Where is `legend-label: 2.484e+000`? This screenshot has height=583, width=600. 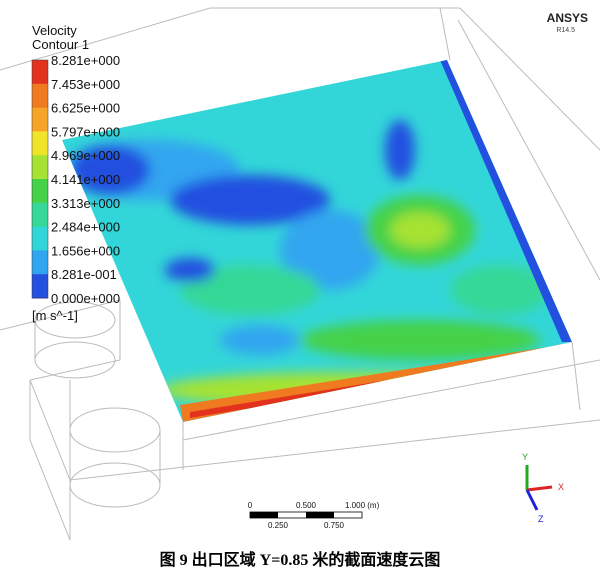 legend-label: 2.484e+000 is located at coordinates (85, 227).